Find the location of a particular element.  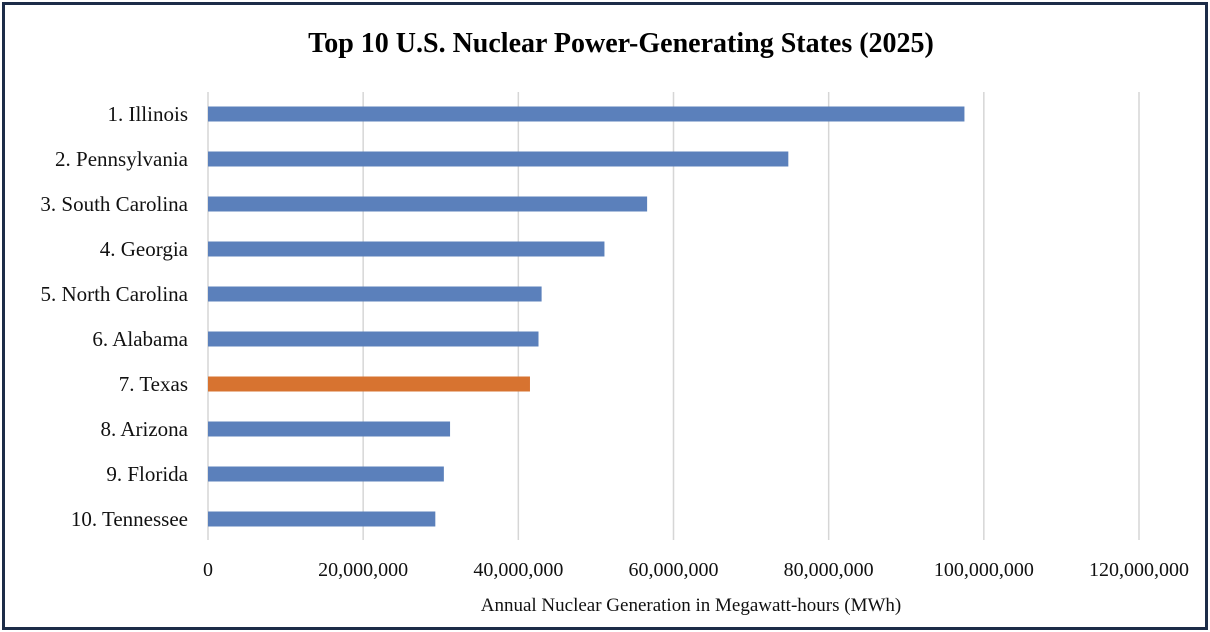

category-label: 1. Illinois is located at coordinates (147, 114).